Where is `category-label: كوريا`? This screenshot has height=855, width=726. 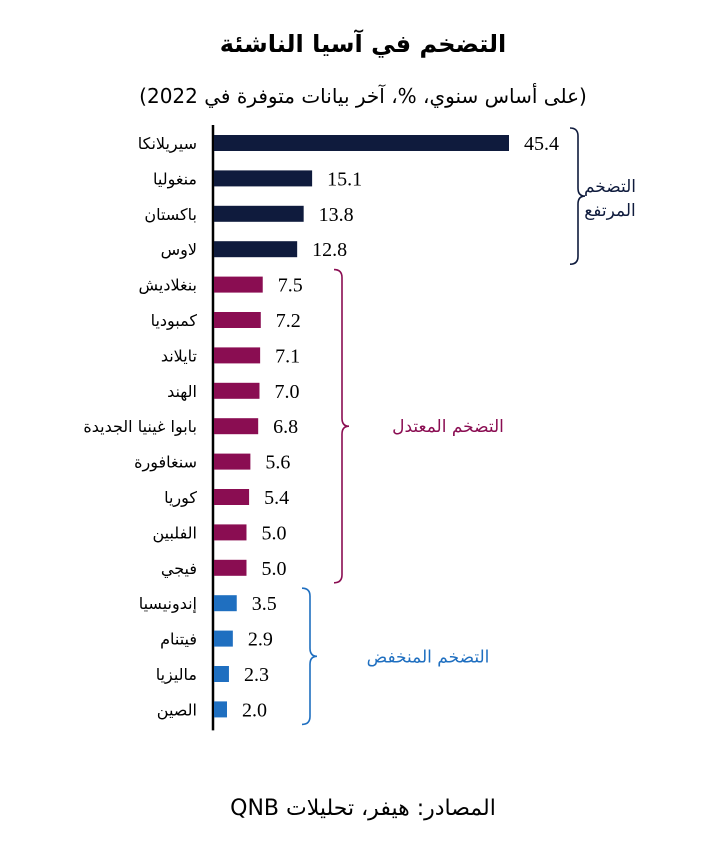
category-label: كوريا is located at coordinates (180, 498).